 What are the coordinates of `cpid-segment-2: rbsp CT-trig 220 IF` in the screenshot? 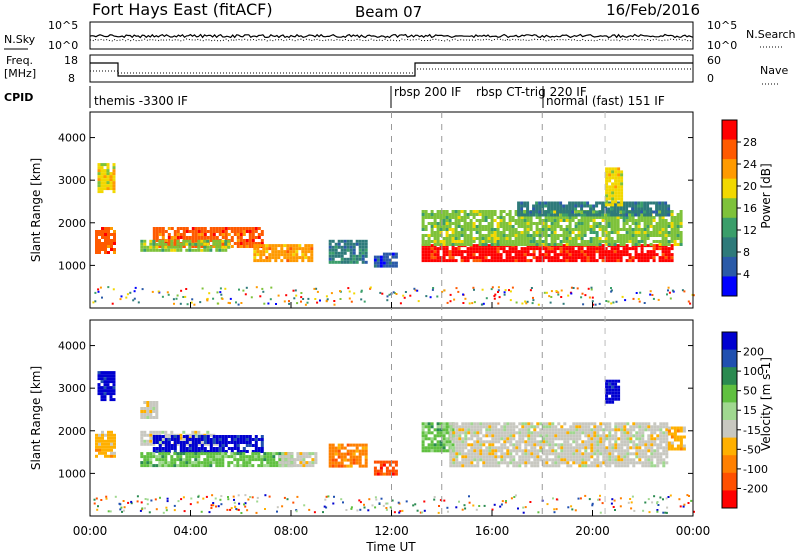 It's located at (531, 92).